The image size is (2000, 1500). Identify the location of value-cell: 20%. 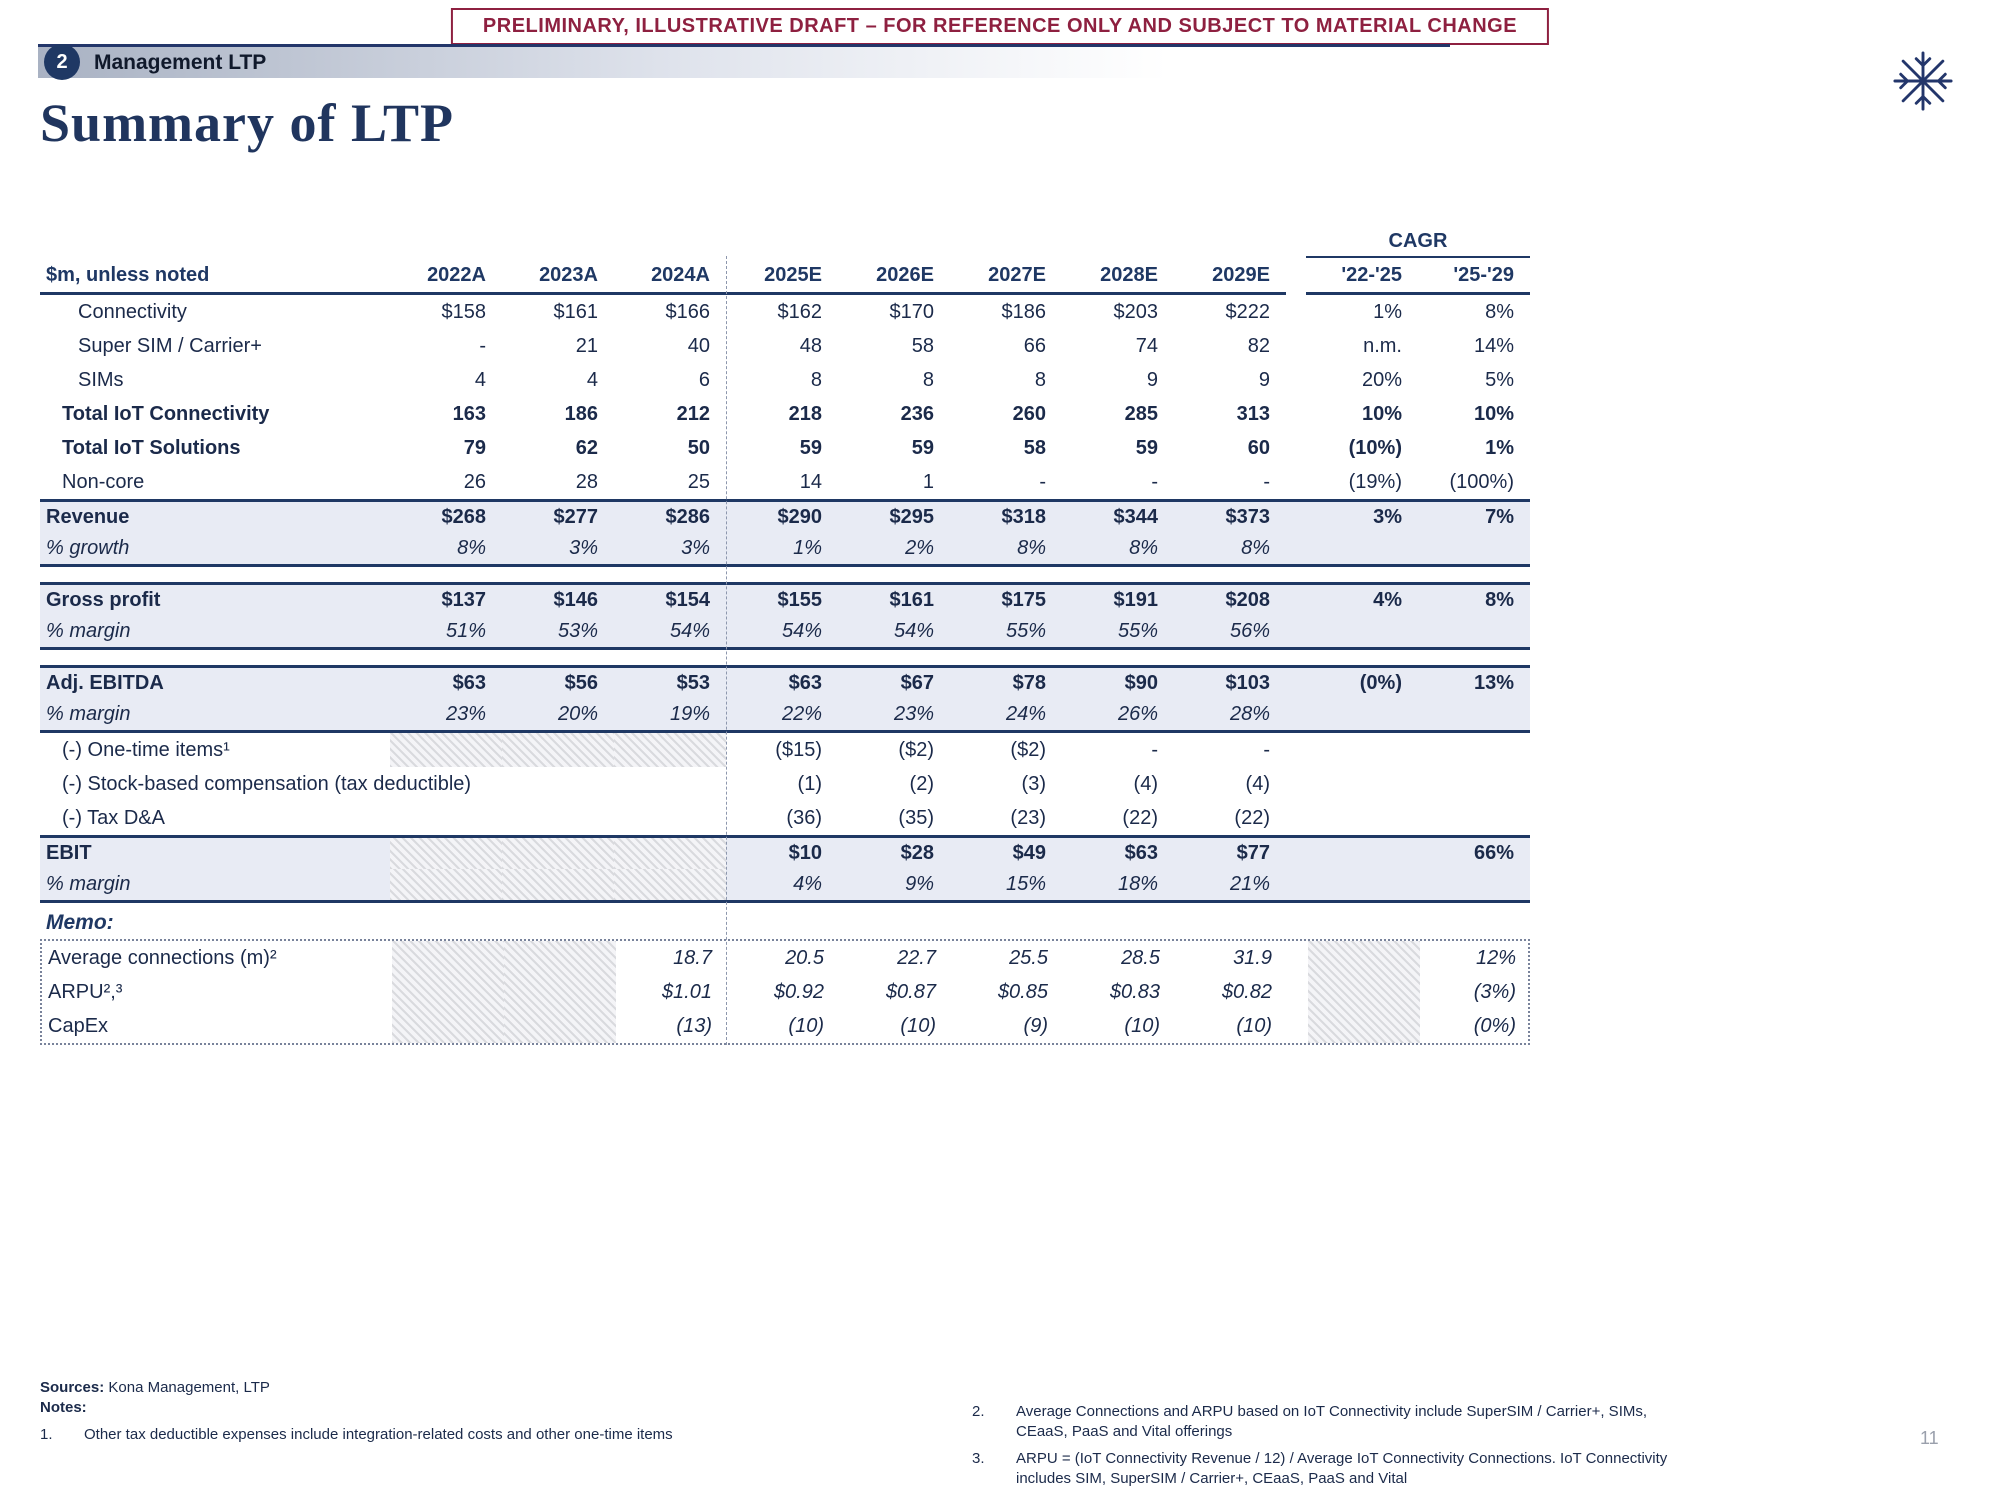
(577, 714).